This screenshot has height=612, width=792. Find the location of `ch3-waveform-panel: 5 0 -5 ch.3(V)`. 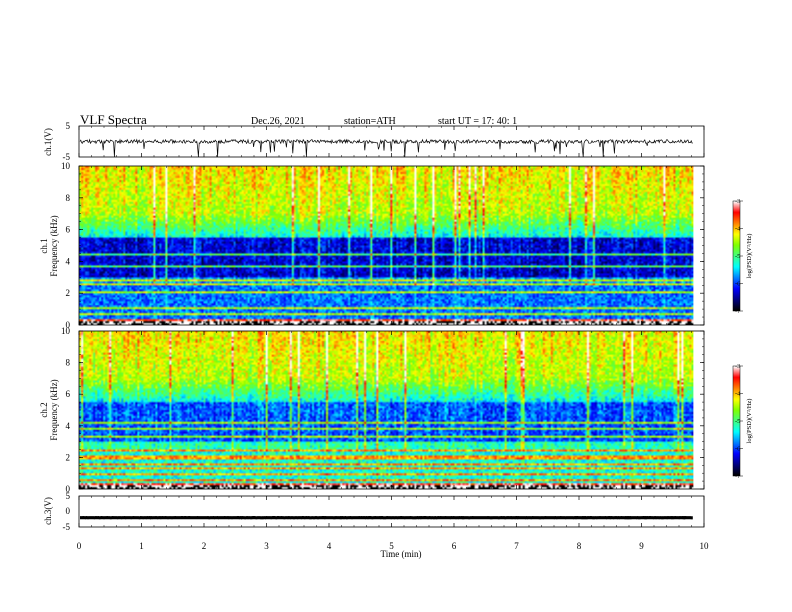

ch3-waveform-panel: 5 0 -5 ch.3(V) is located at coordinates (374, 511).